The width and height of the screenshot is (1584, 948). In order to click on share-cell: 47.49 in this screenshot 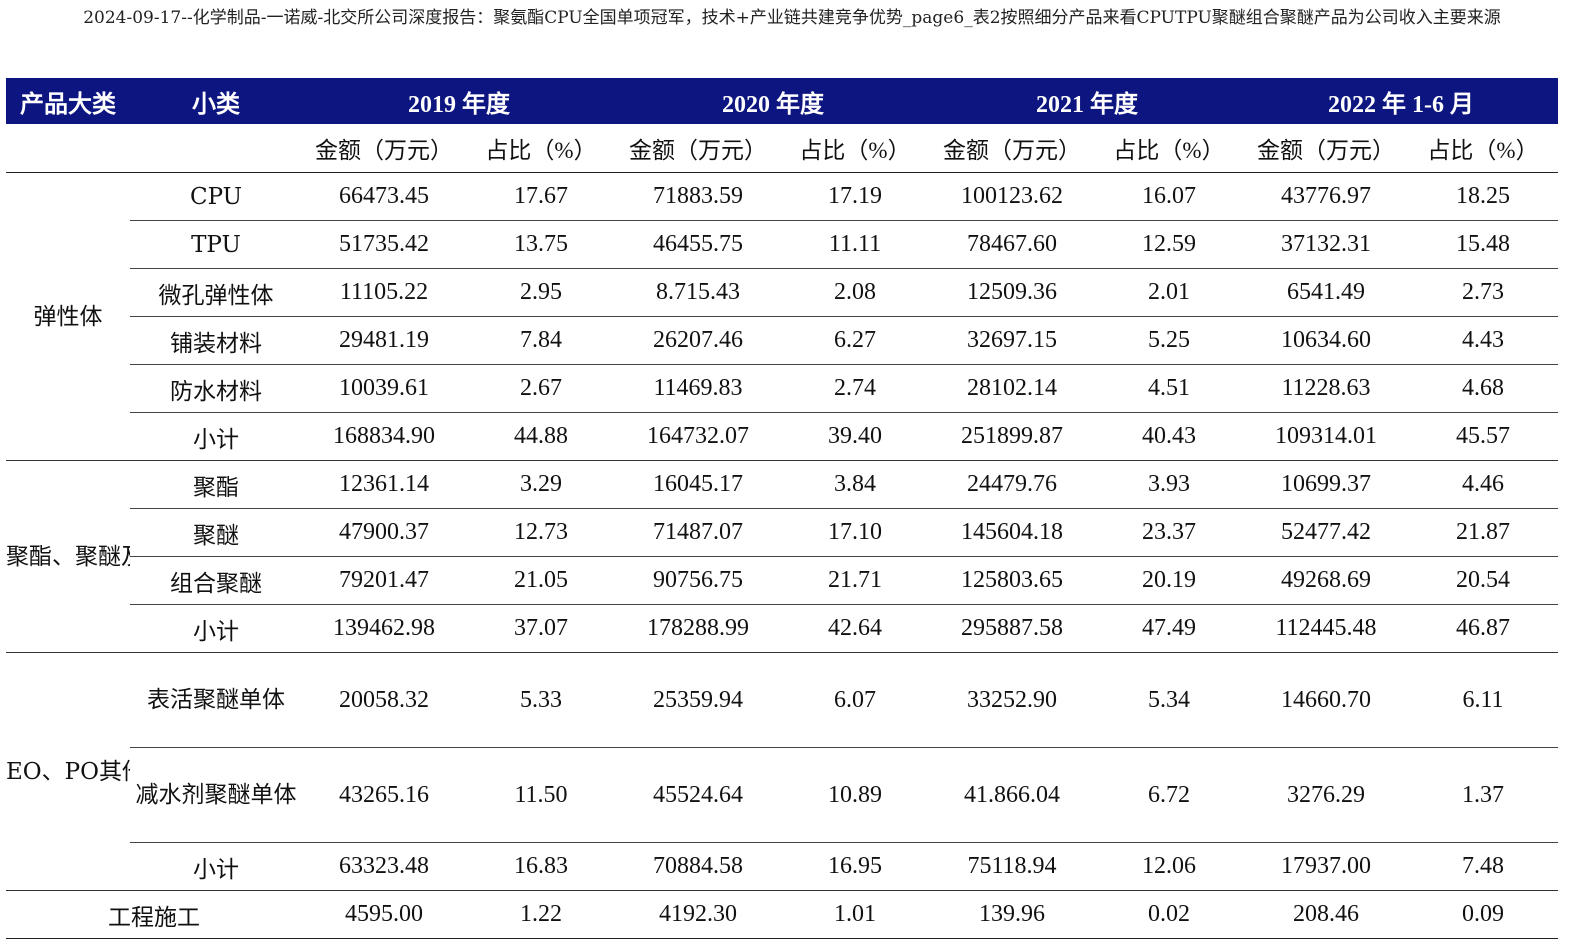, I will do `click(1169, 628)`.